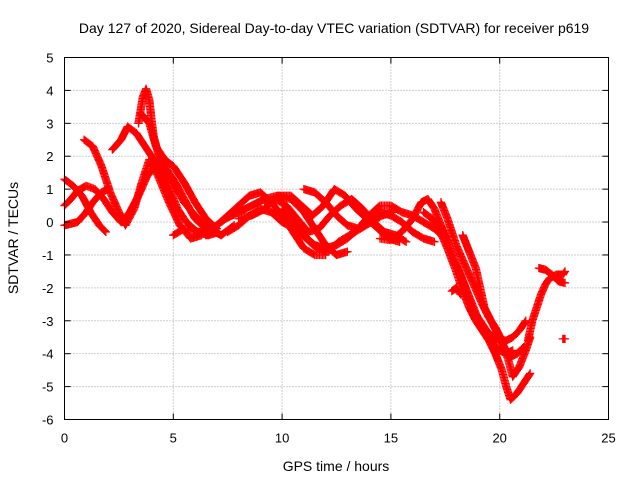 This screenshot has width=640, height=480. What do you see at coordinates (48, 420) in the screenshot?
I see `y-tick-label: -6` at bounding box center [48, 420].